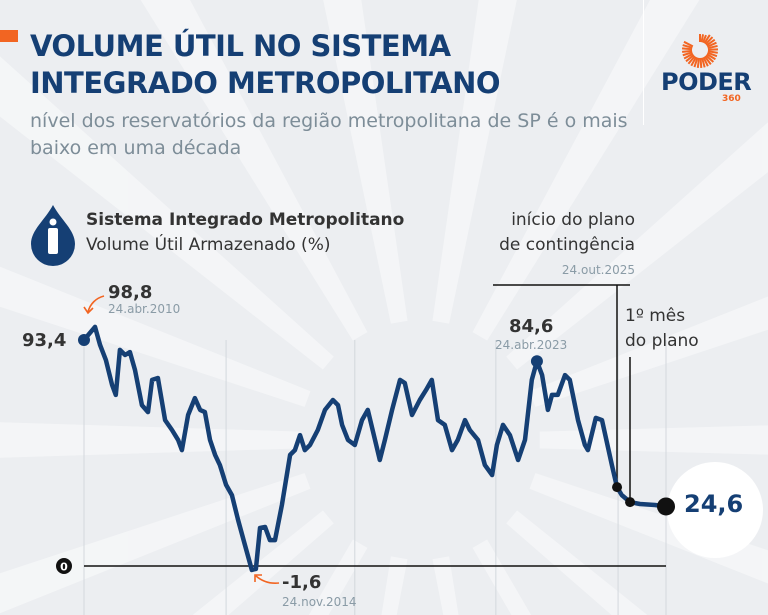 The height and width of the screenshot is (615, 768). What do you see at coordinates (9, 36) in the screenshot?
I see `accent-bar` at bounding box center [9, 36].